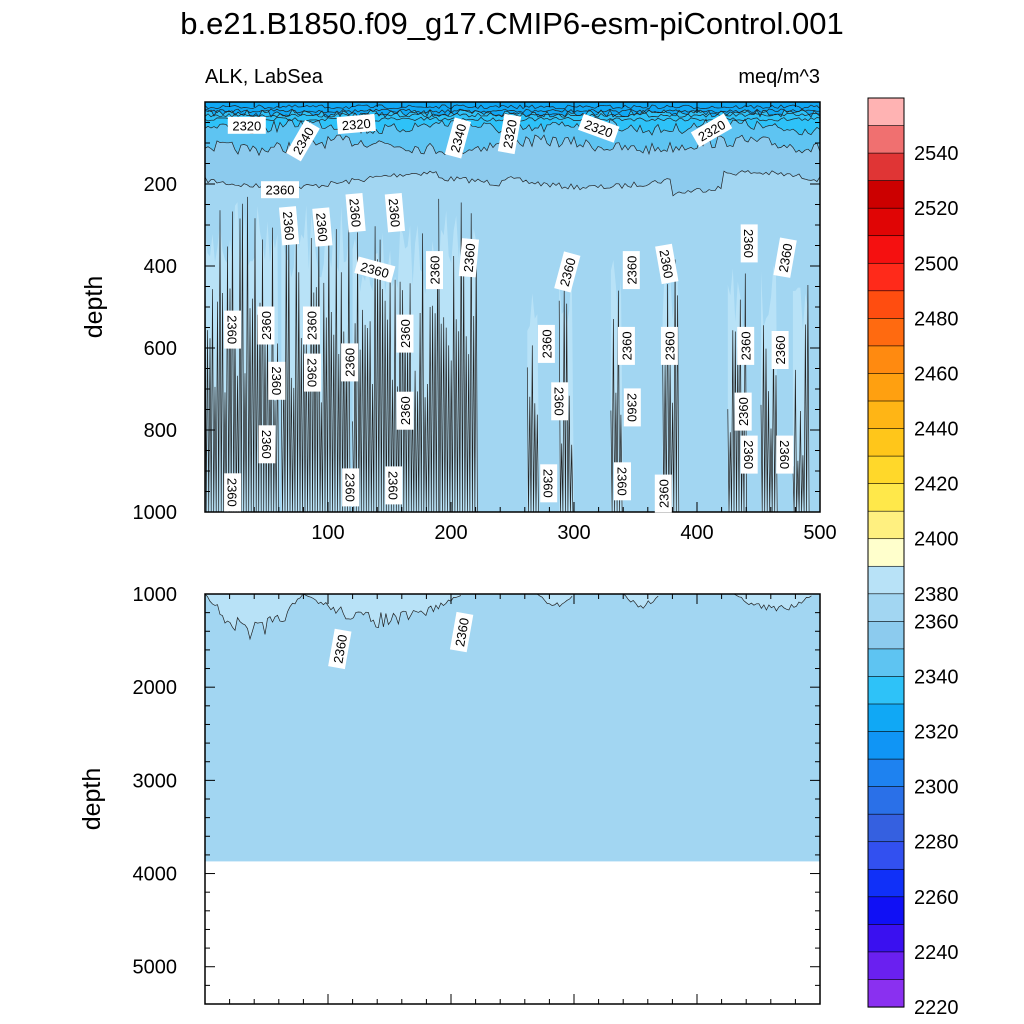  What do you see at coordinates (936, 843) in the screenshot?
I see `colorbar-label: 2280` at bounding box center [936, 843].